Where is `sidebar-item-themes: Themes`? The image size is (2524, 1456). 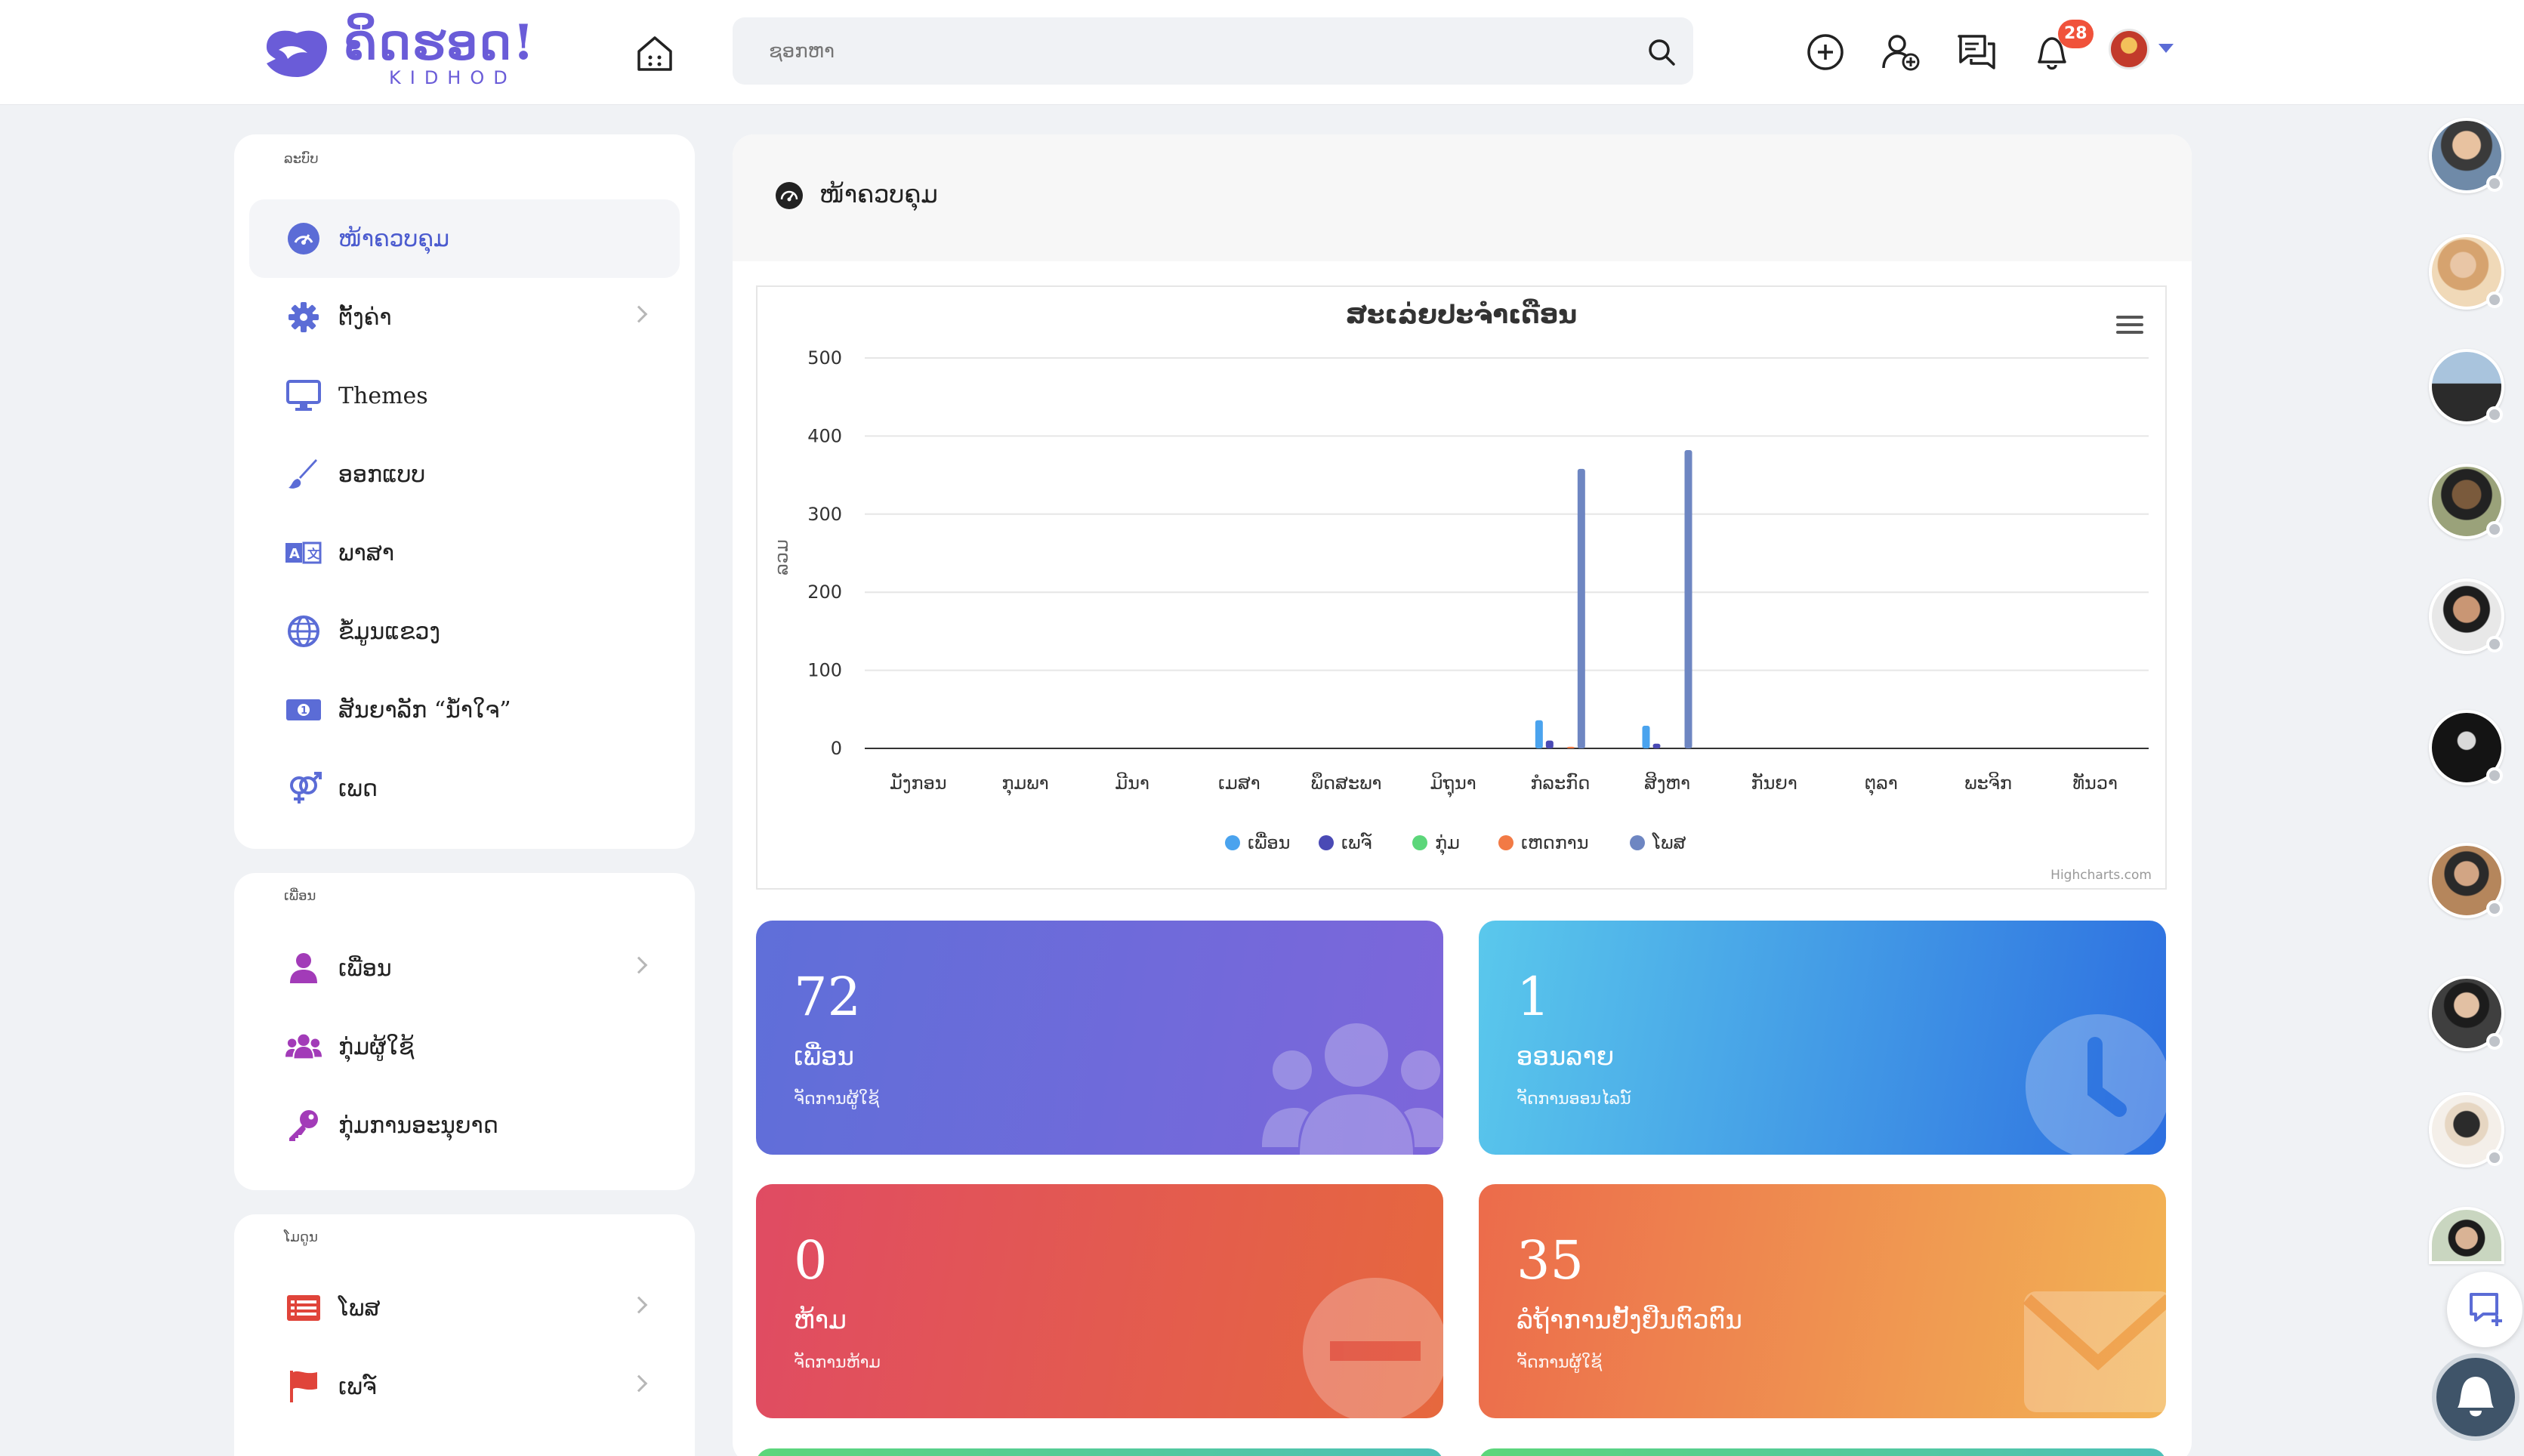
sidebar-item-themes: Themes is located at coordinates (464, 395).